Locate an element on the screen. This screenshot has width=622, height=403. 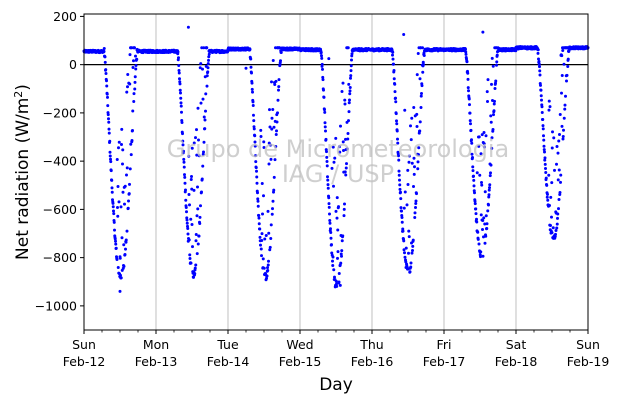
watermark: Grupo de Micrometeorologia IAG / USP is located at coordinates (338, 161).